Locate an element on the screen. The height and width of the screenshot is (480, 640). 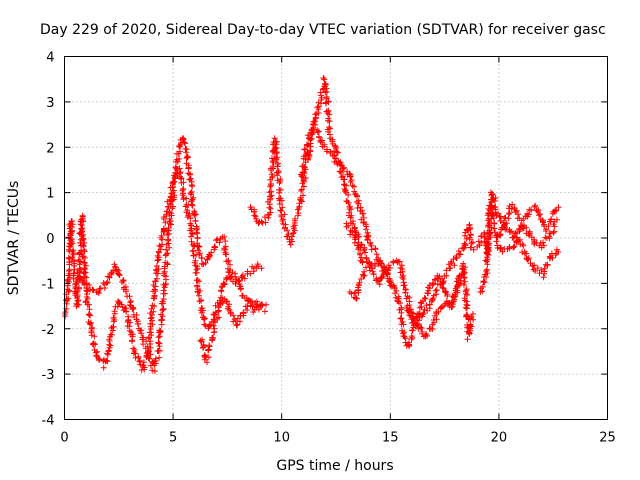
series-track-A is located at coordinates (166, 269).